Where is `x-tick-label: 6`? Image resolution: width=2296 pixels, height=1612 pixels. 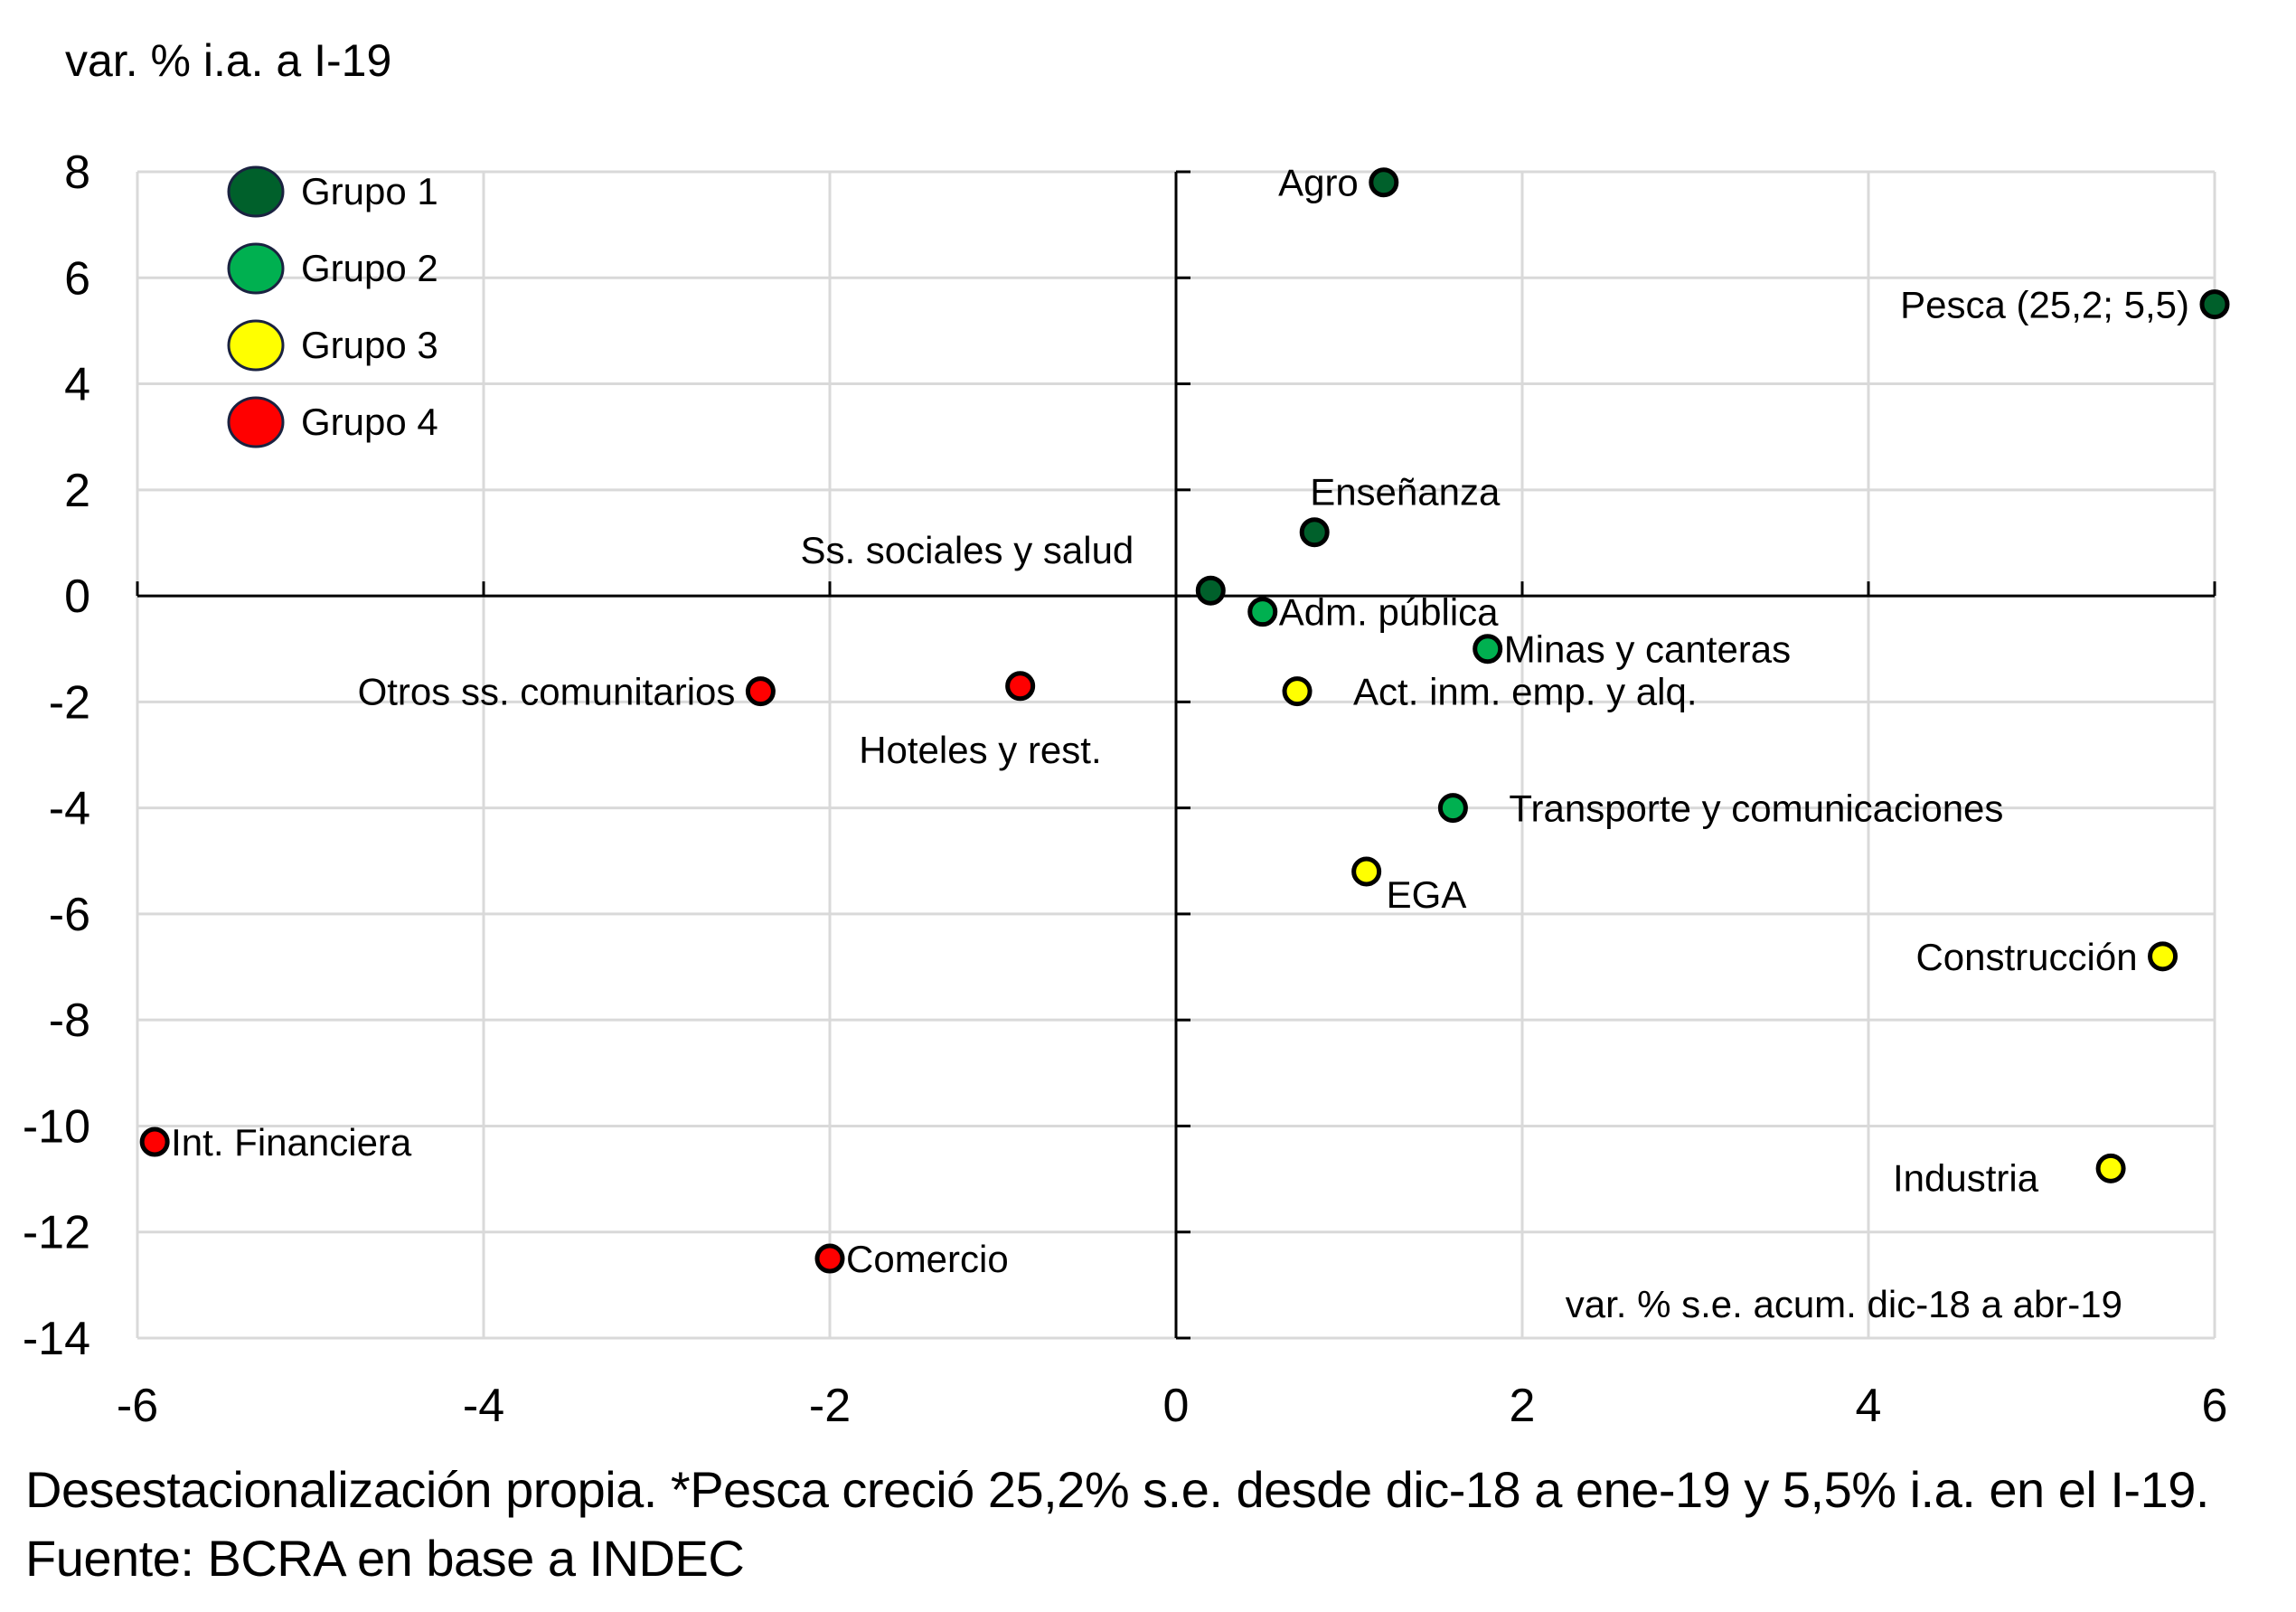 x-tick-label: 6 is located at coordinates (2215, 1406).